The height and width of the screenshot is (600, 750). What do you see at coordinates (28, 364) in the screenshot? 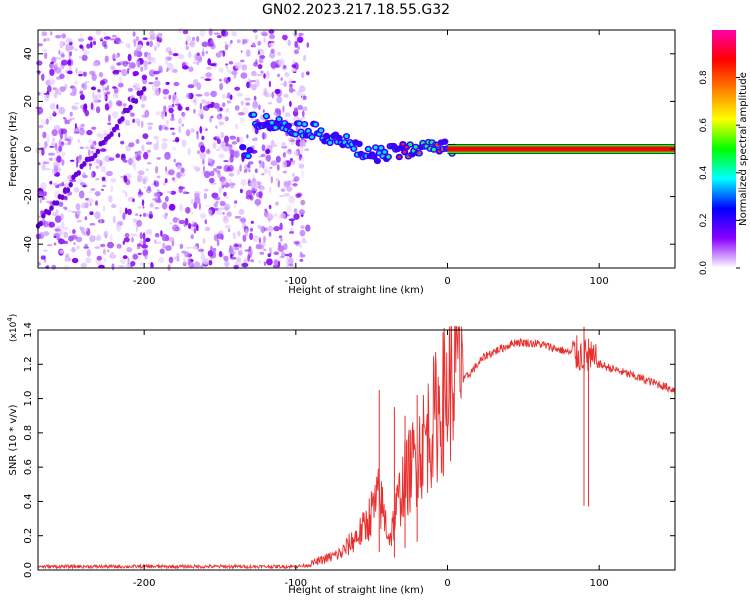
I see `y-tick-label: 1.2` at bounding box center [28, 364].